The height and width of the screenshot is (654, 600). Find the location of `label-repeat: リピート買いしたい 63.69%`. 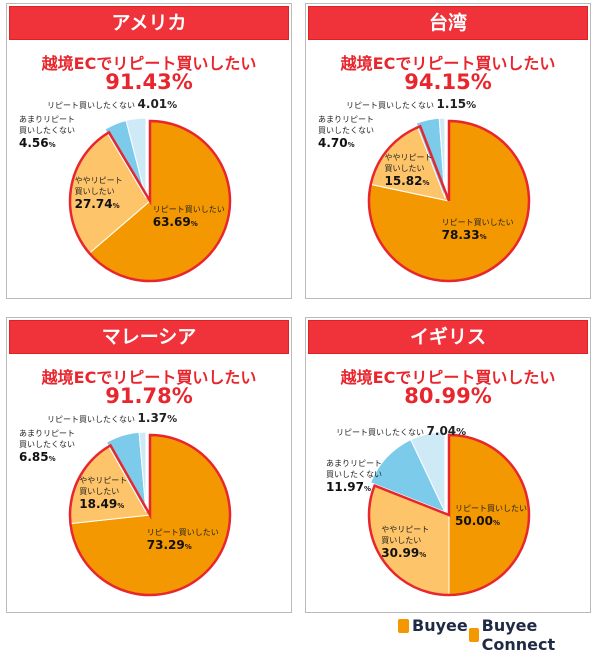

label-repeat: リピート買いしたい 63.69% is located at coordinates (188, 217).